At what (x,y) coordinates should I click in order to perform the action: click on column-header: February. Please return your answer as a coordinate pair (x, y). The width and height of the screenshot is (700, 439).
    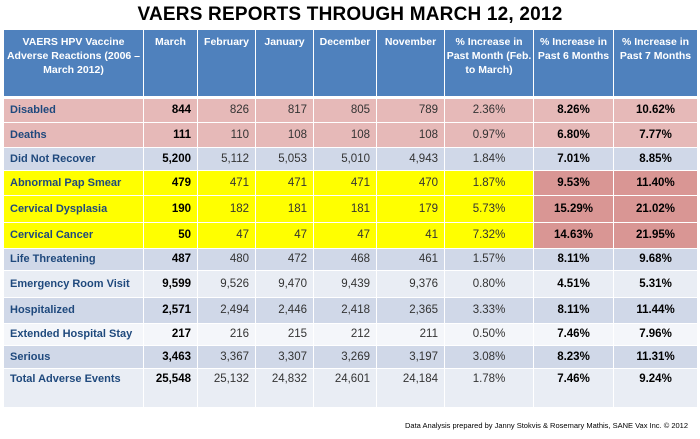
    Looking at the image, I should click on (226, 64).